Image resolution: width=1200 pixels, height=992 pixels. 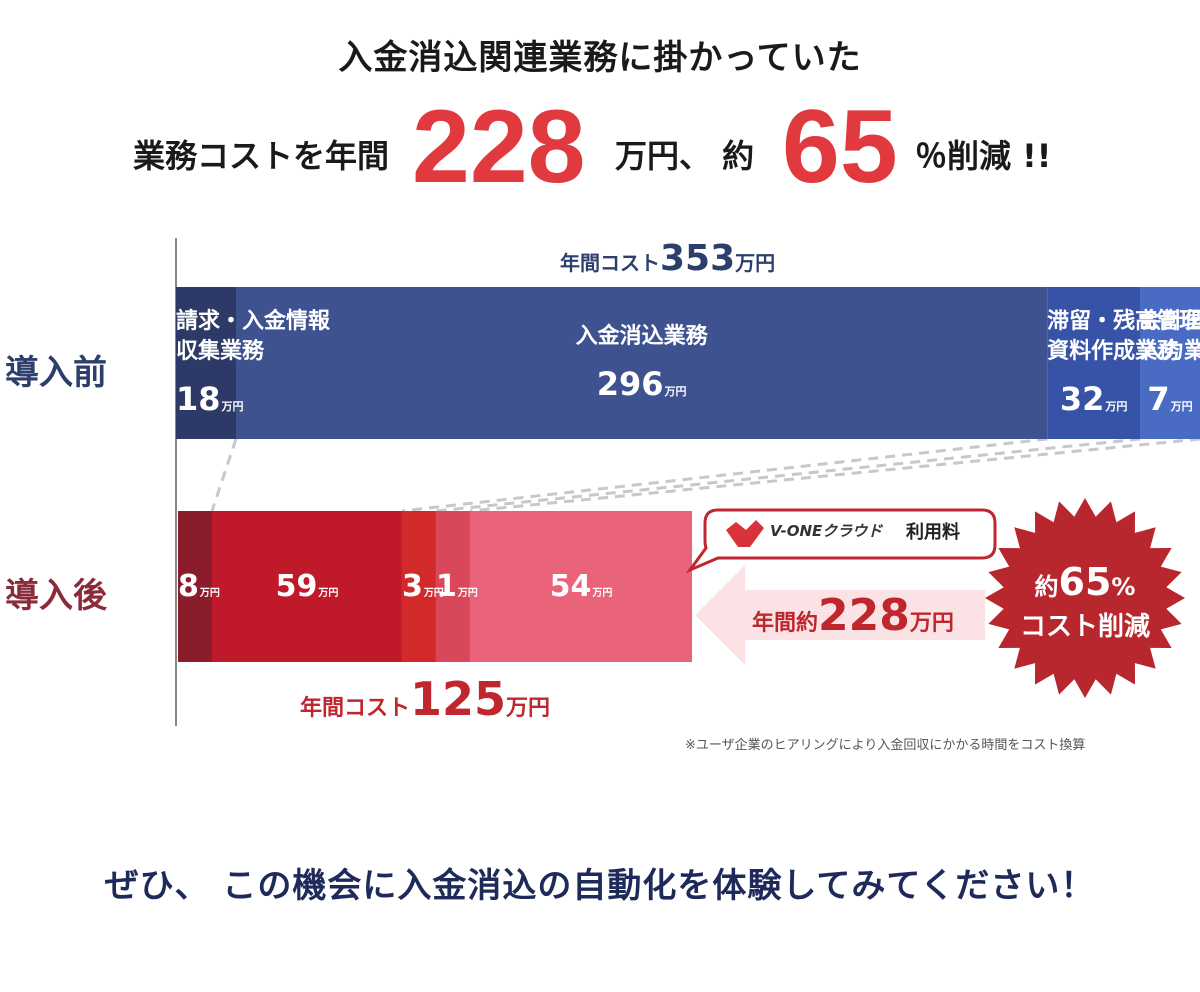 I want to click on headline-line2: 業務コストを年間 228 万円、 約 65 ％削減 !!, so click(x=600, y=147).